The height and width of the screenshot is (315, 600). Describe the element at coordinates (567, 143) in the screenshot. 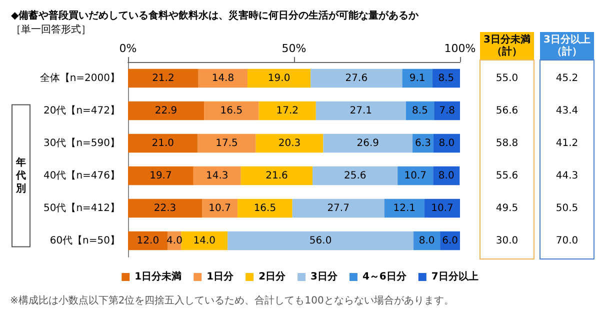

I see `text: 41.2` at that location.